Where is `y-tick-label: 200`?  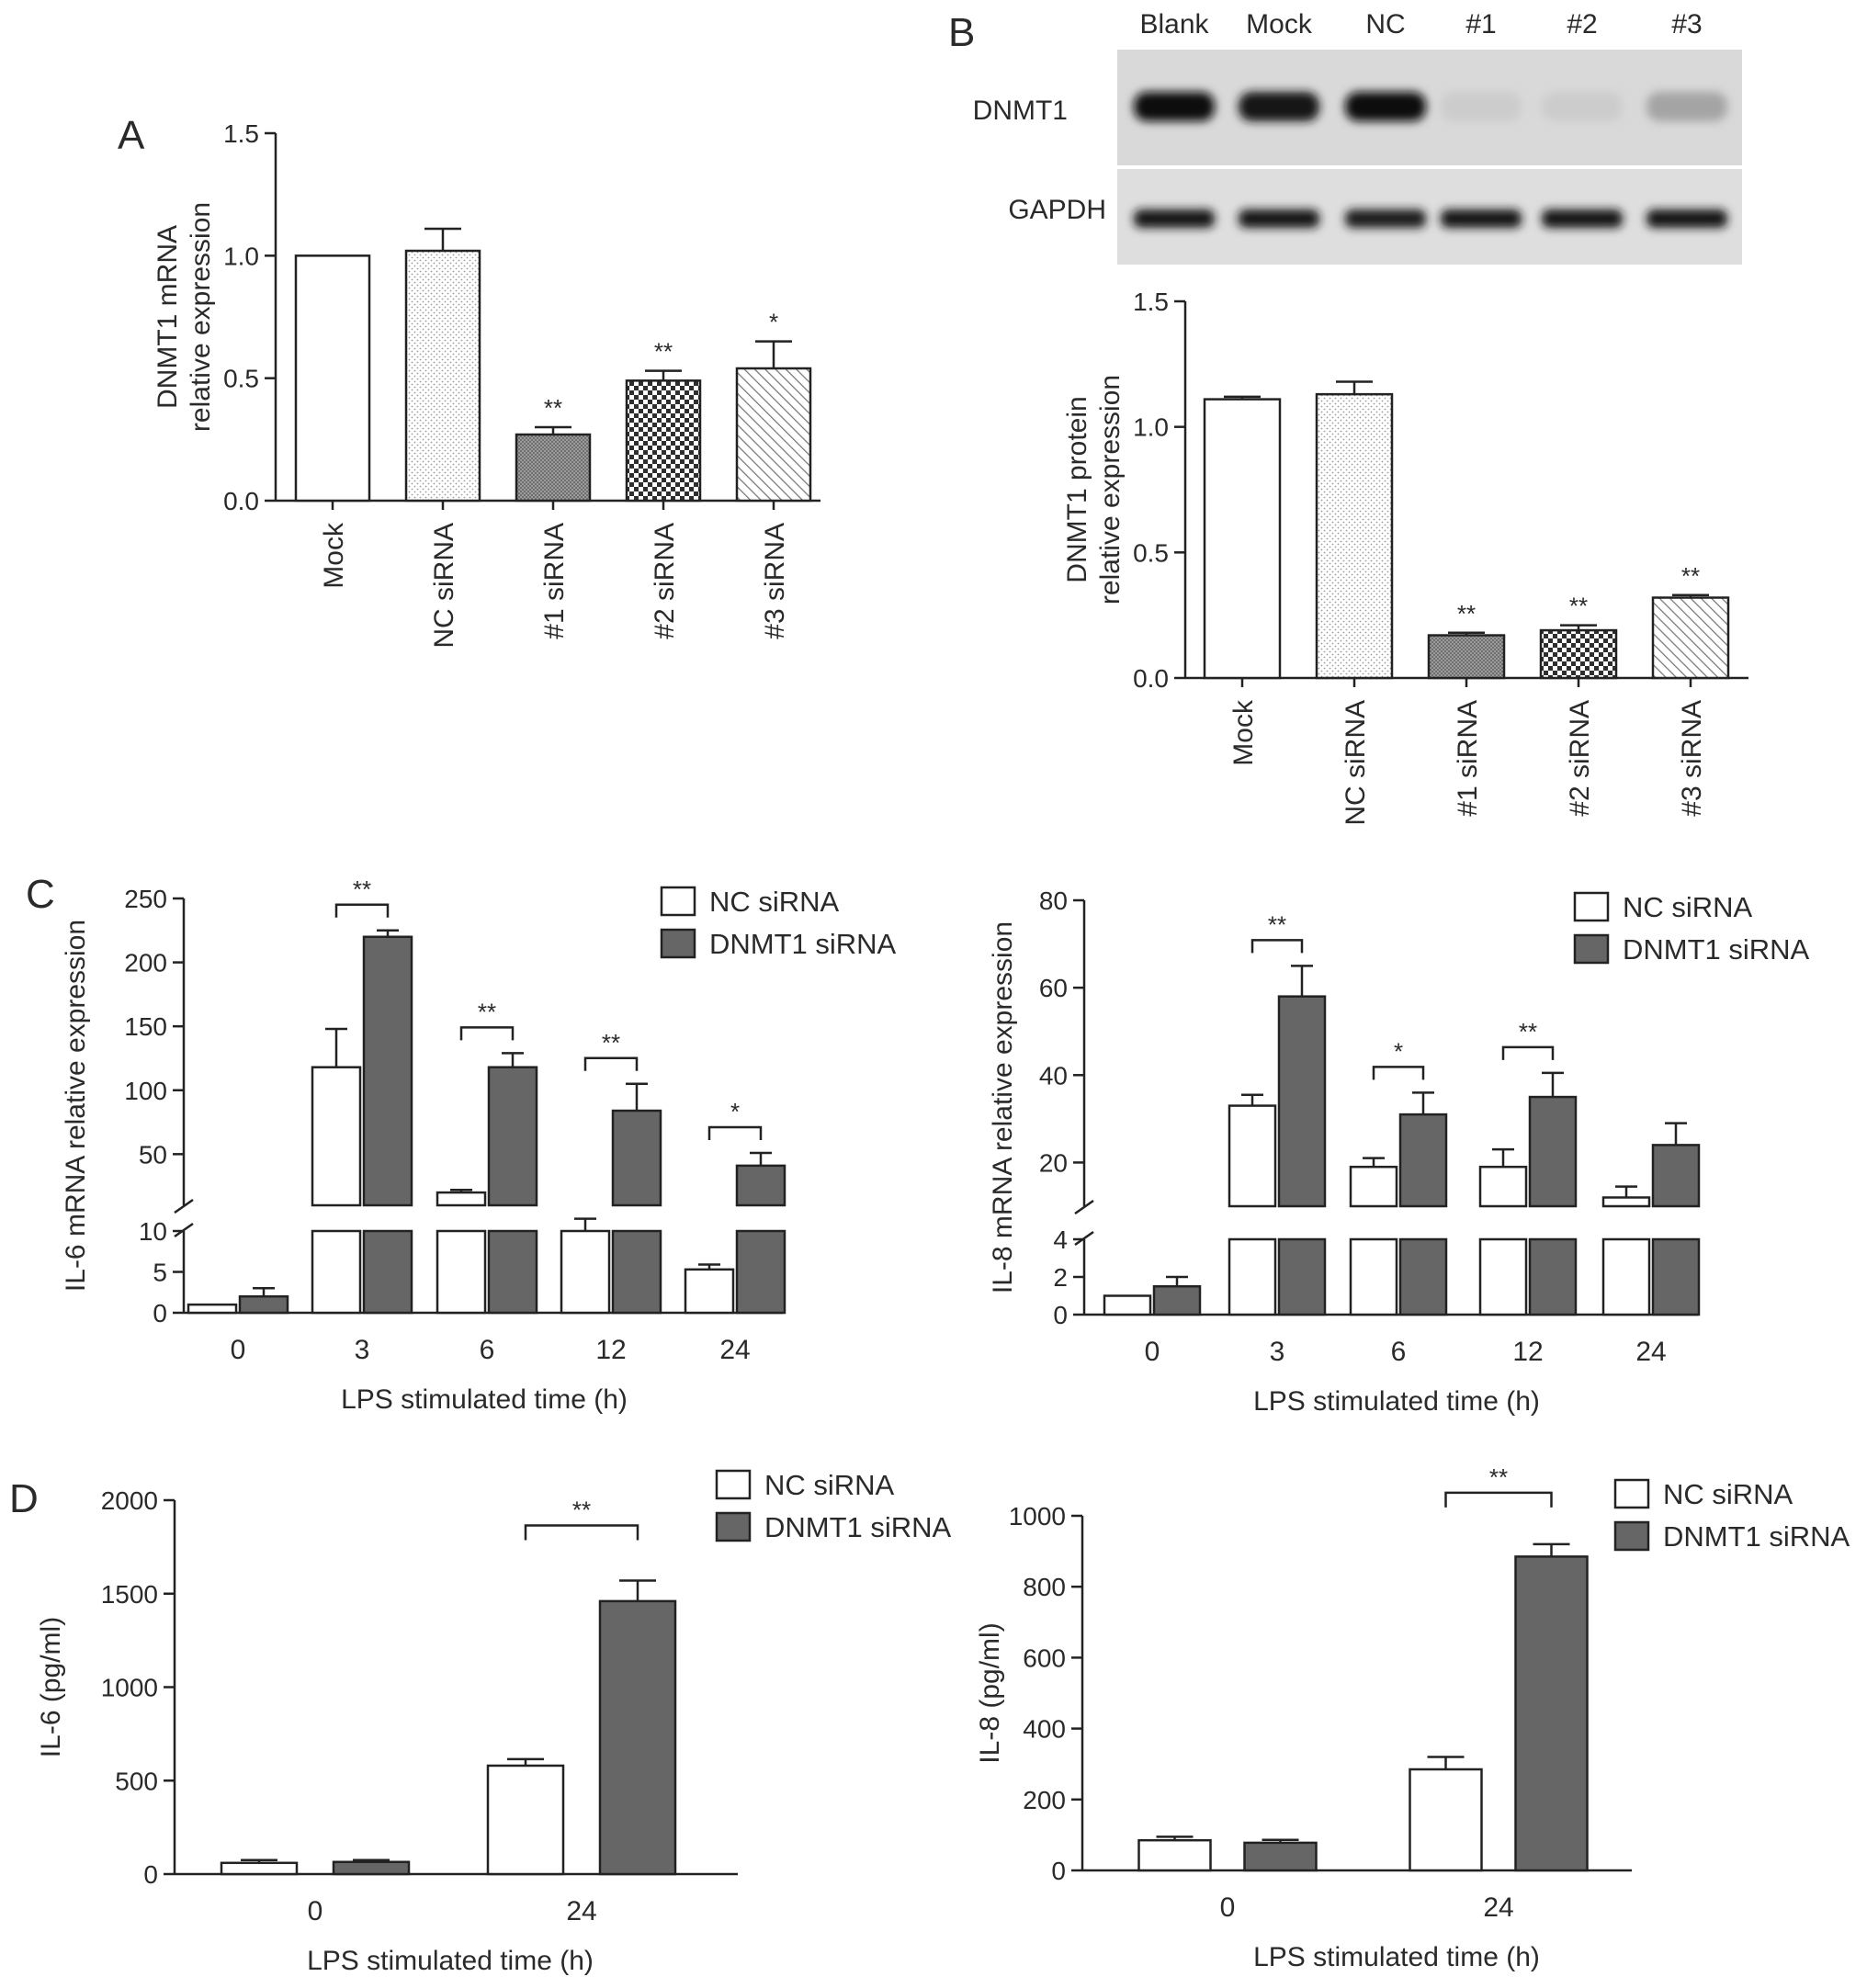 y-tick-label: 200 is located at coordinates (145, 963).